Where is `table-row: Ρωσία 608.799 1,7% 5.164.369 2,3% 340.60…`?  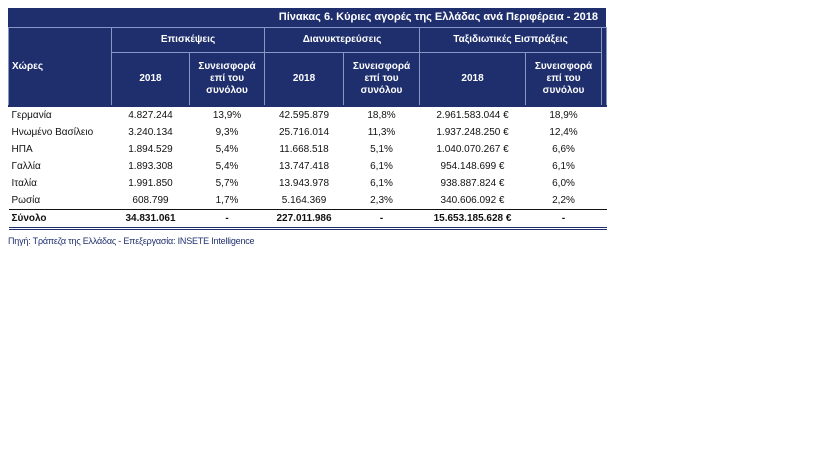
table-row: Ρωσία 608.799 1,7% 5.164.369 2,3% 340.60… is located at coordinates (308, 201).